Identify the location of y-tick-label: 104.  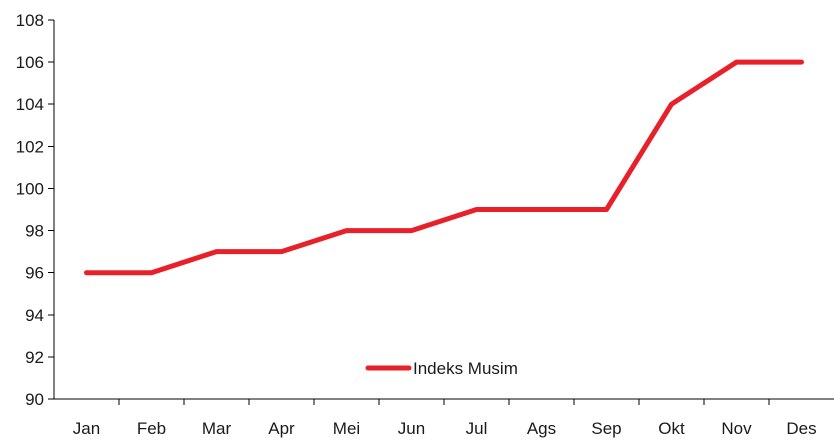
(30, 104).